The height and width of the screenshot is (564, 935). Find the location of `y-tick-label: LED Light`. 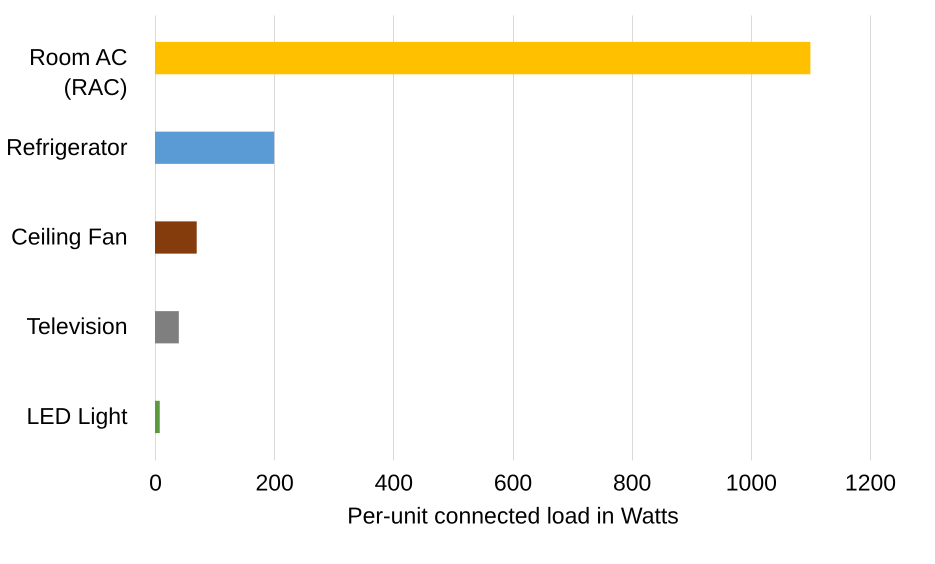

y-tick-label: LED Light is located at coordinates (77, 415).